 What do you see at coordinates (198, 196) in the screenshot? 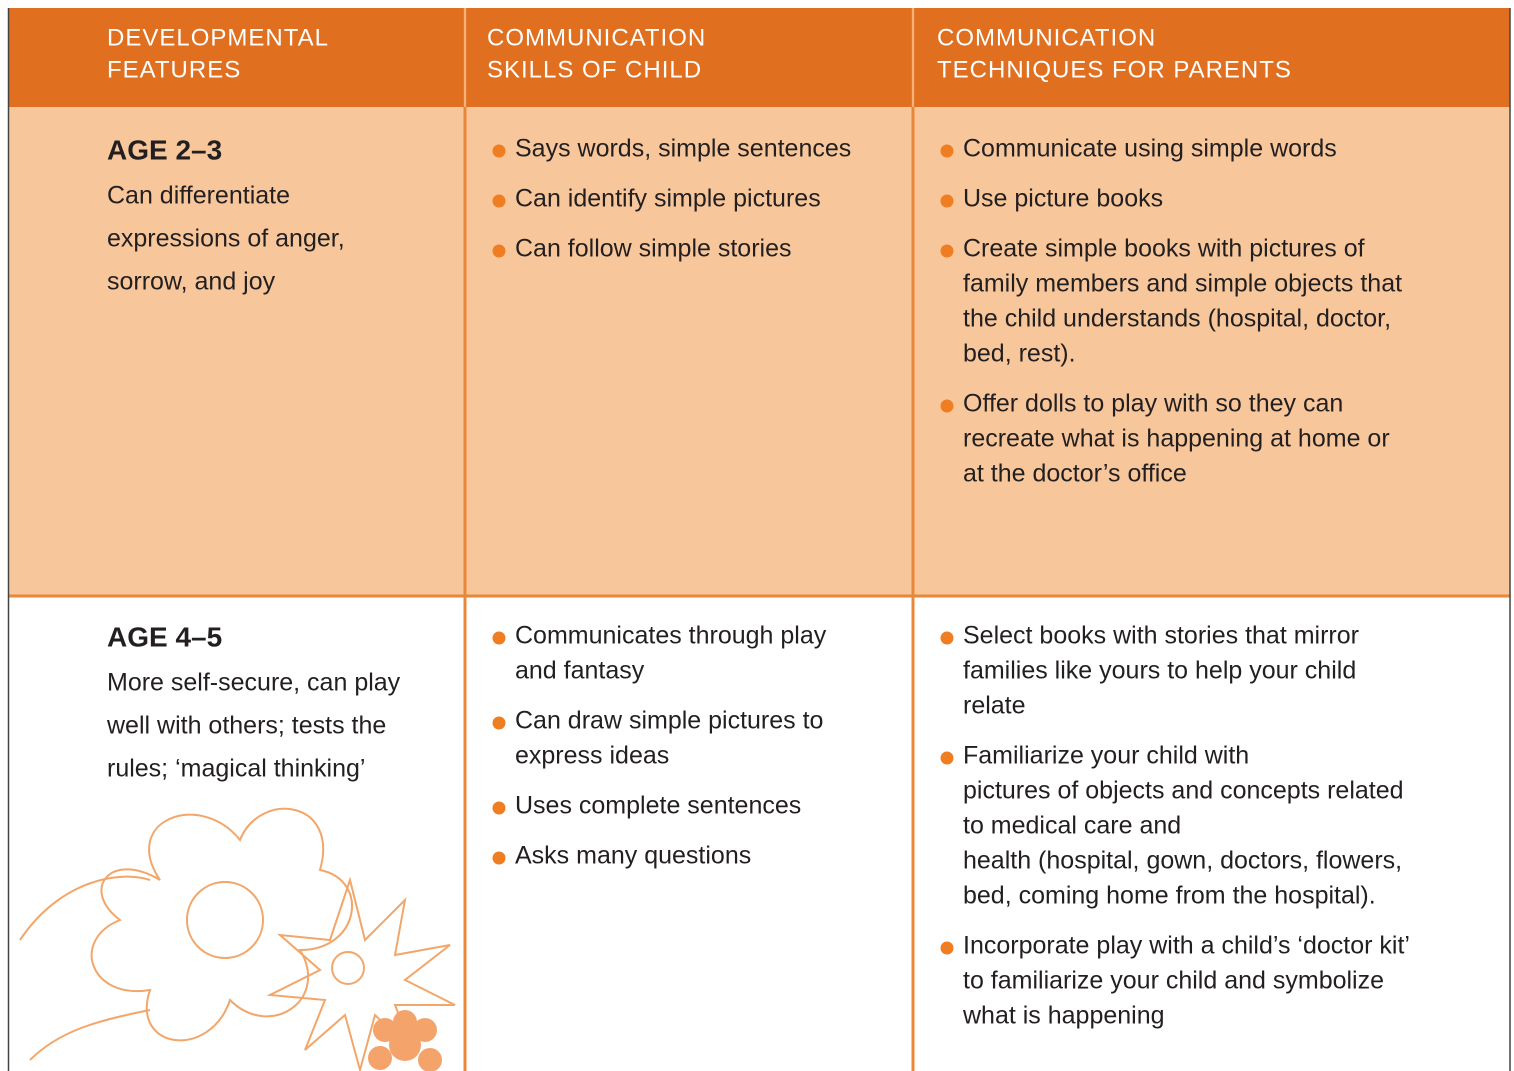
I see `feature-line: Can differentiate` at bounding box center [198, 196].